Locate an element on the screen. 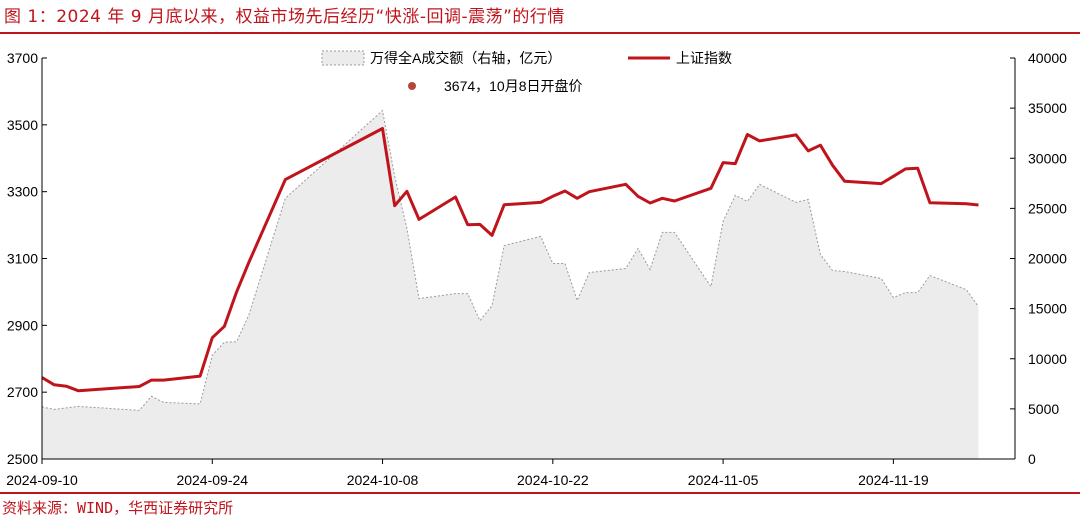  y-left-tick-label: 3700 is located at coordinates (22, 58).